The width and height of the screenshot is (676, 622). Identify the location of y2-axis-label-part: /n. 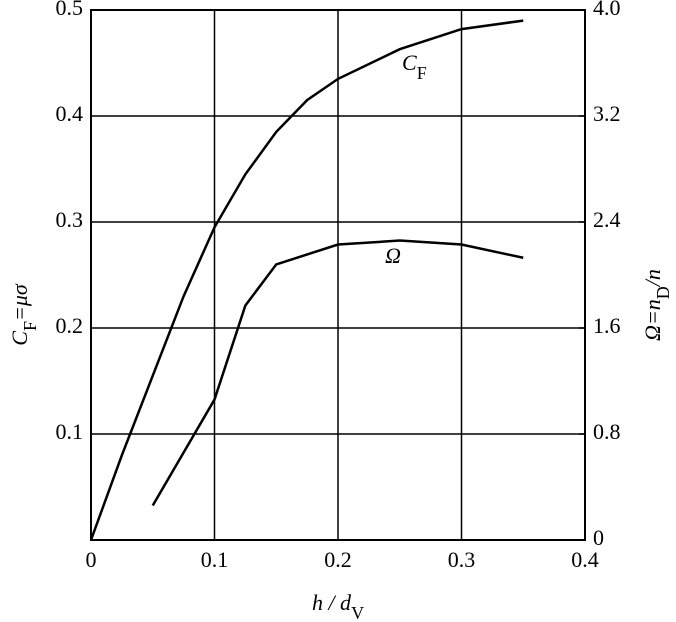
(652, 278).